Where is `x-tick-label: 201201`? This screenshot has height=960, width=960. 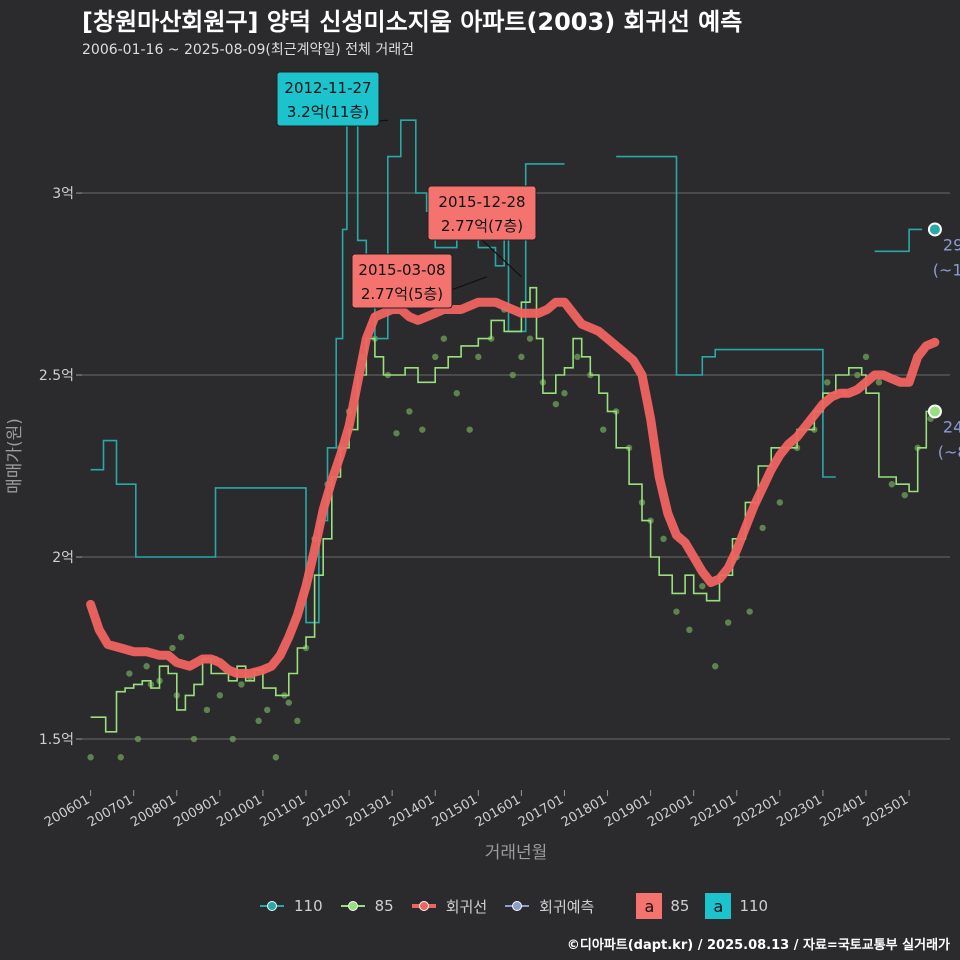
x-tick-label: 201201 is located at coordinates (326, 811).